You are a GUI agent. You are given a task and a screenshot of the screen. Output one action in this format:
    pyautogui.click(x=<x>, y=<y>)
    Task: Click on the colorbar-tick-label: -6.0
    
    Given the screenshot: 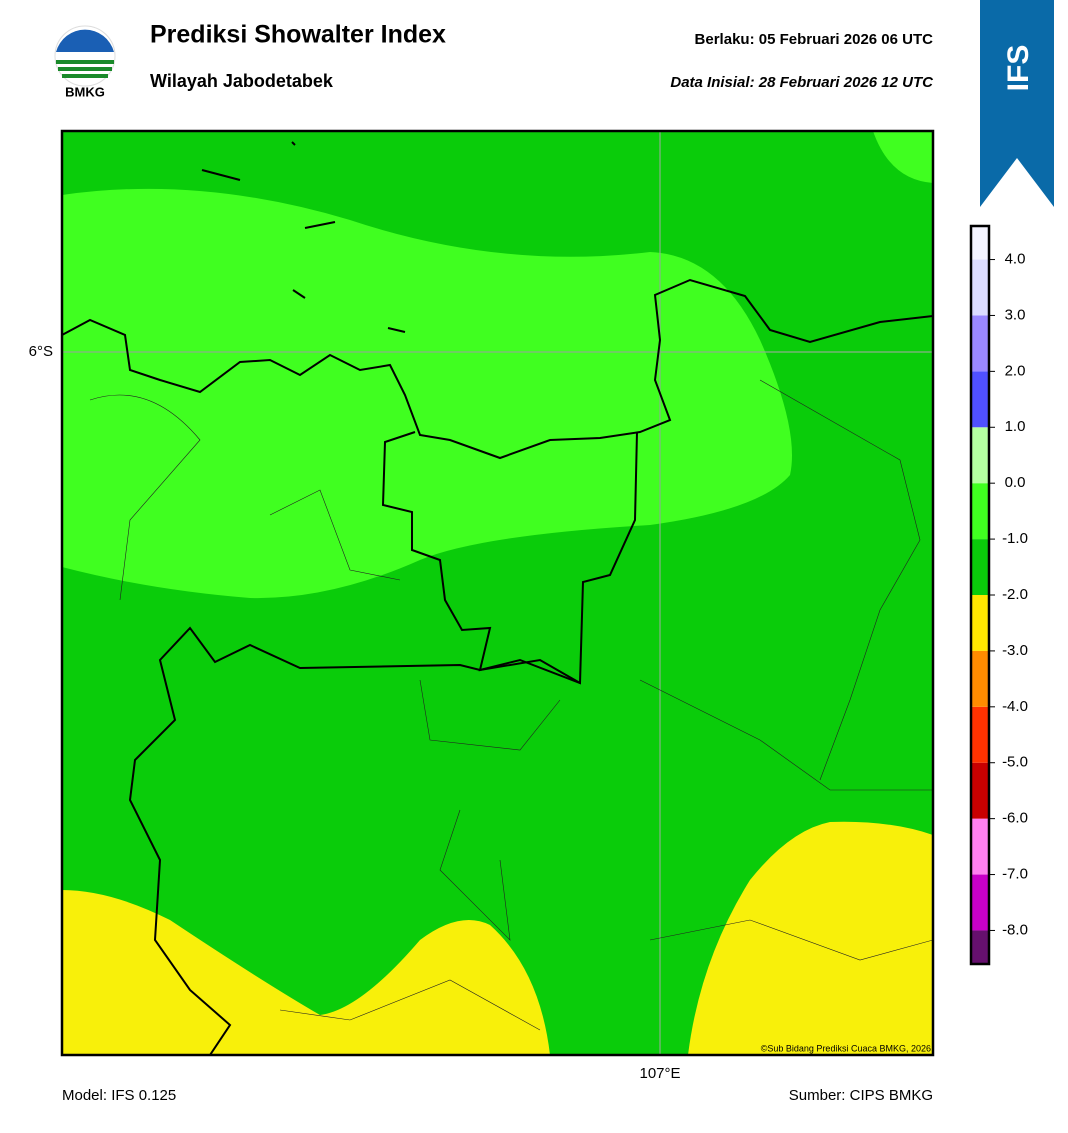 What is the action you would take?
    pyautogui.click(x=1015, y=818)
    